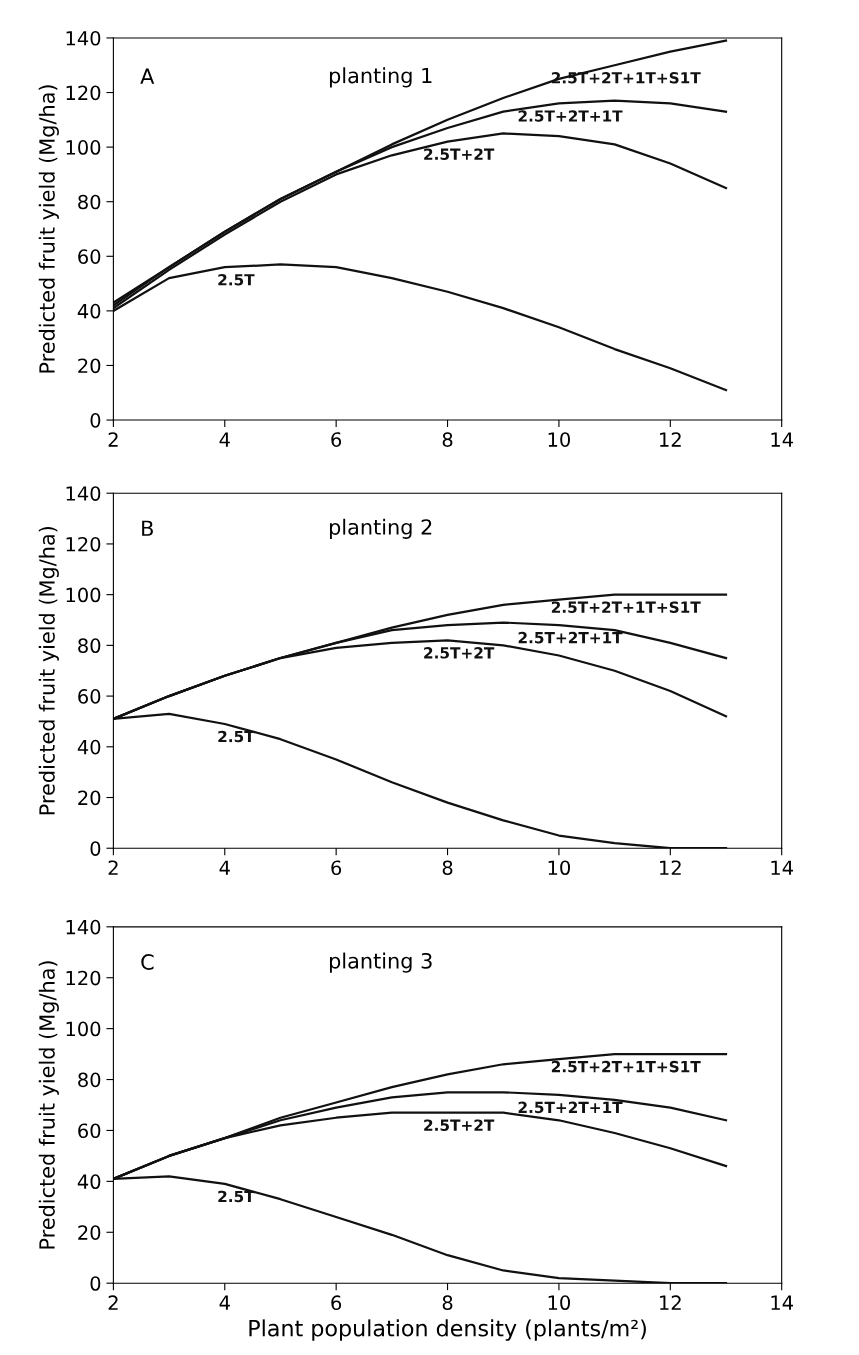 This screenshot has height=1355, width=859. What do you see at coordinates (147, 962) in the screenshot?
I see `annotation: C` at bounding box center [147, 962].